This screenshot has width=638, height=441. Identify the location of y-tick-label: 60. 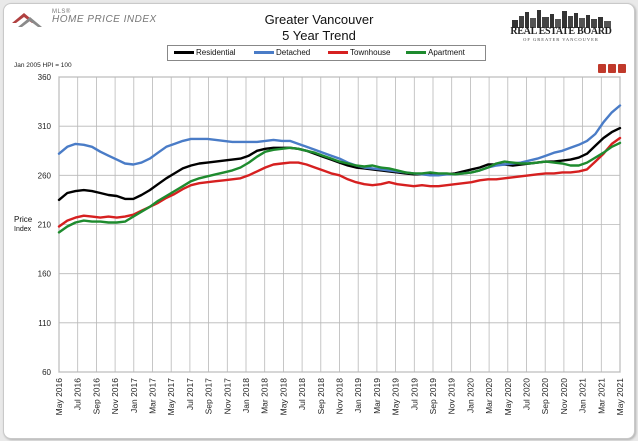
(46, 372).